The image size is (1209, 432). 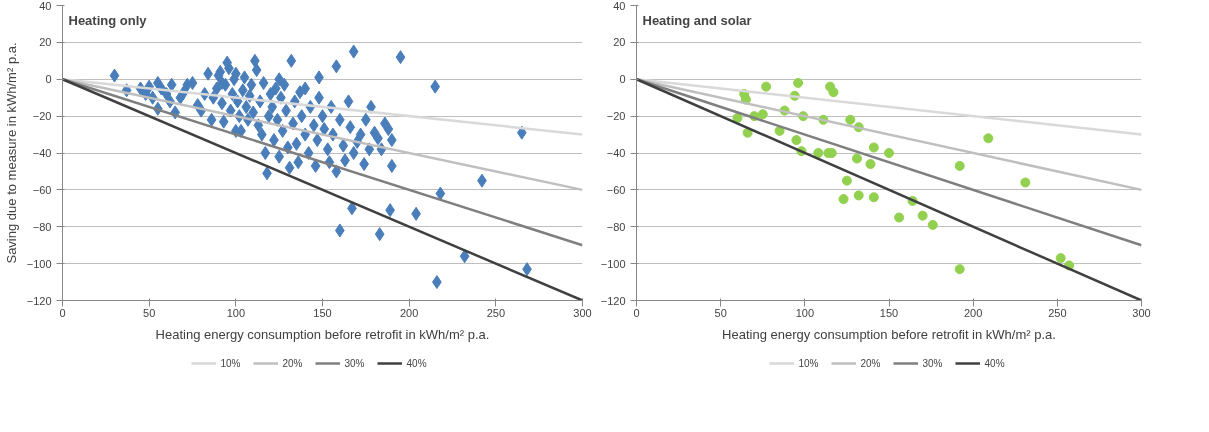 What do you see at coordinates (11, 153) in the screenshot?
I see `y-axis-title: Saving due to measure in kWh/m² p.a.` at bounding box center [11, 153].